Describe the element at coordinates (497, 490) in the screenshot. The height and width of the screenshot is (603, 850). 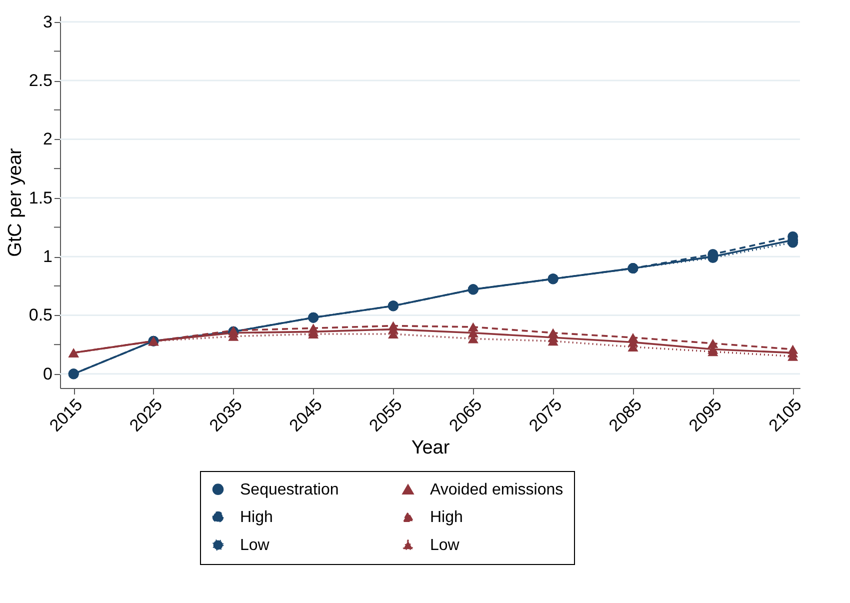
I see `legend-label: Avoided emissions` at that location.